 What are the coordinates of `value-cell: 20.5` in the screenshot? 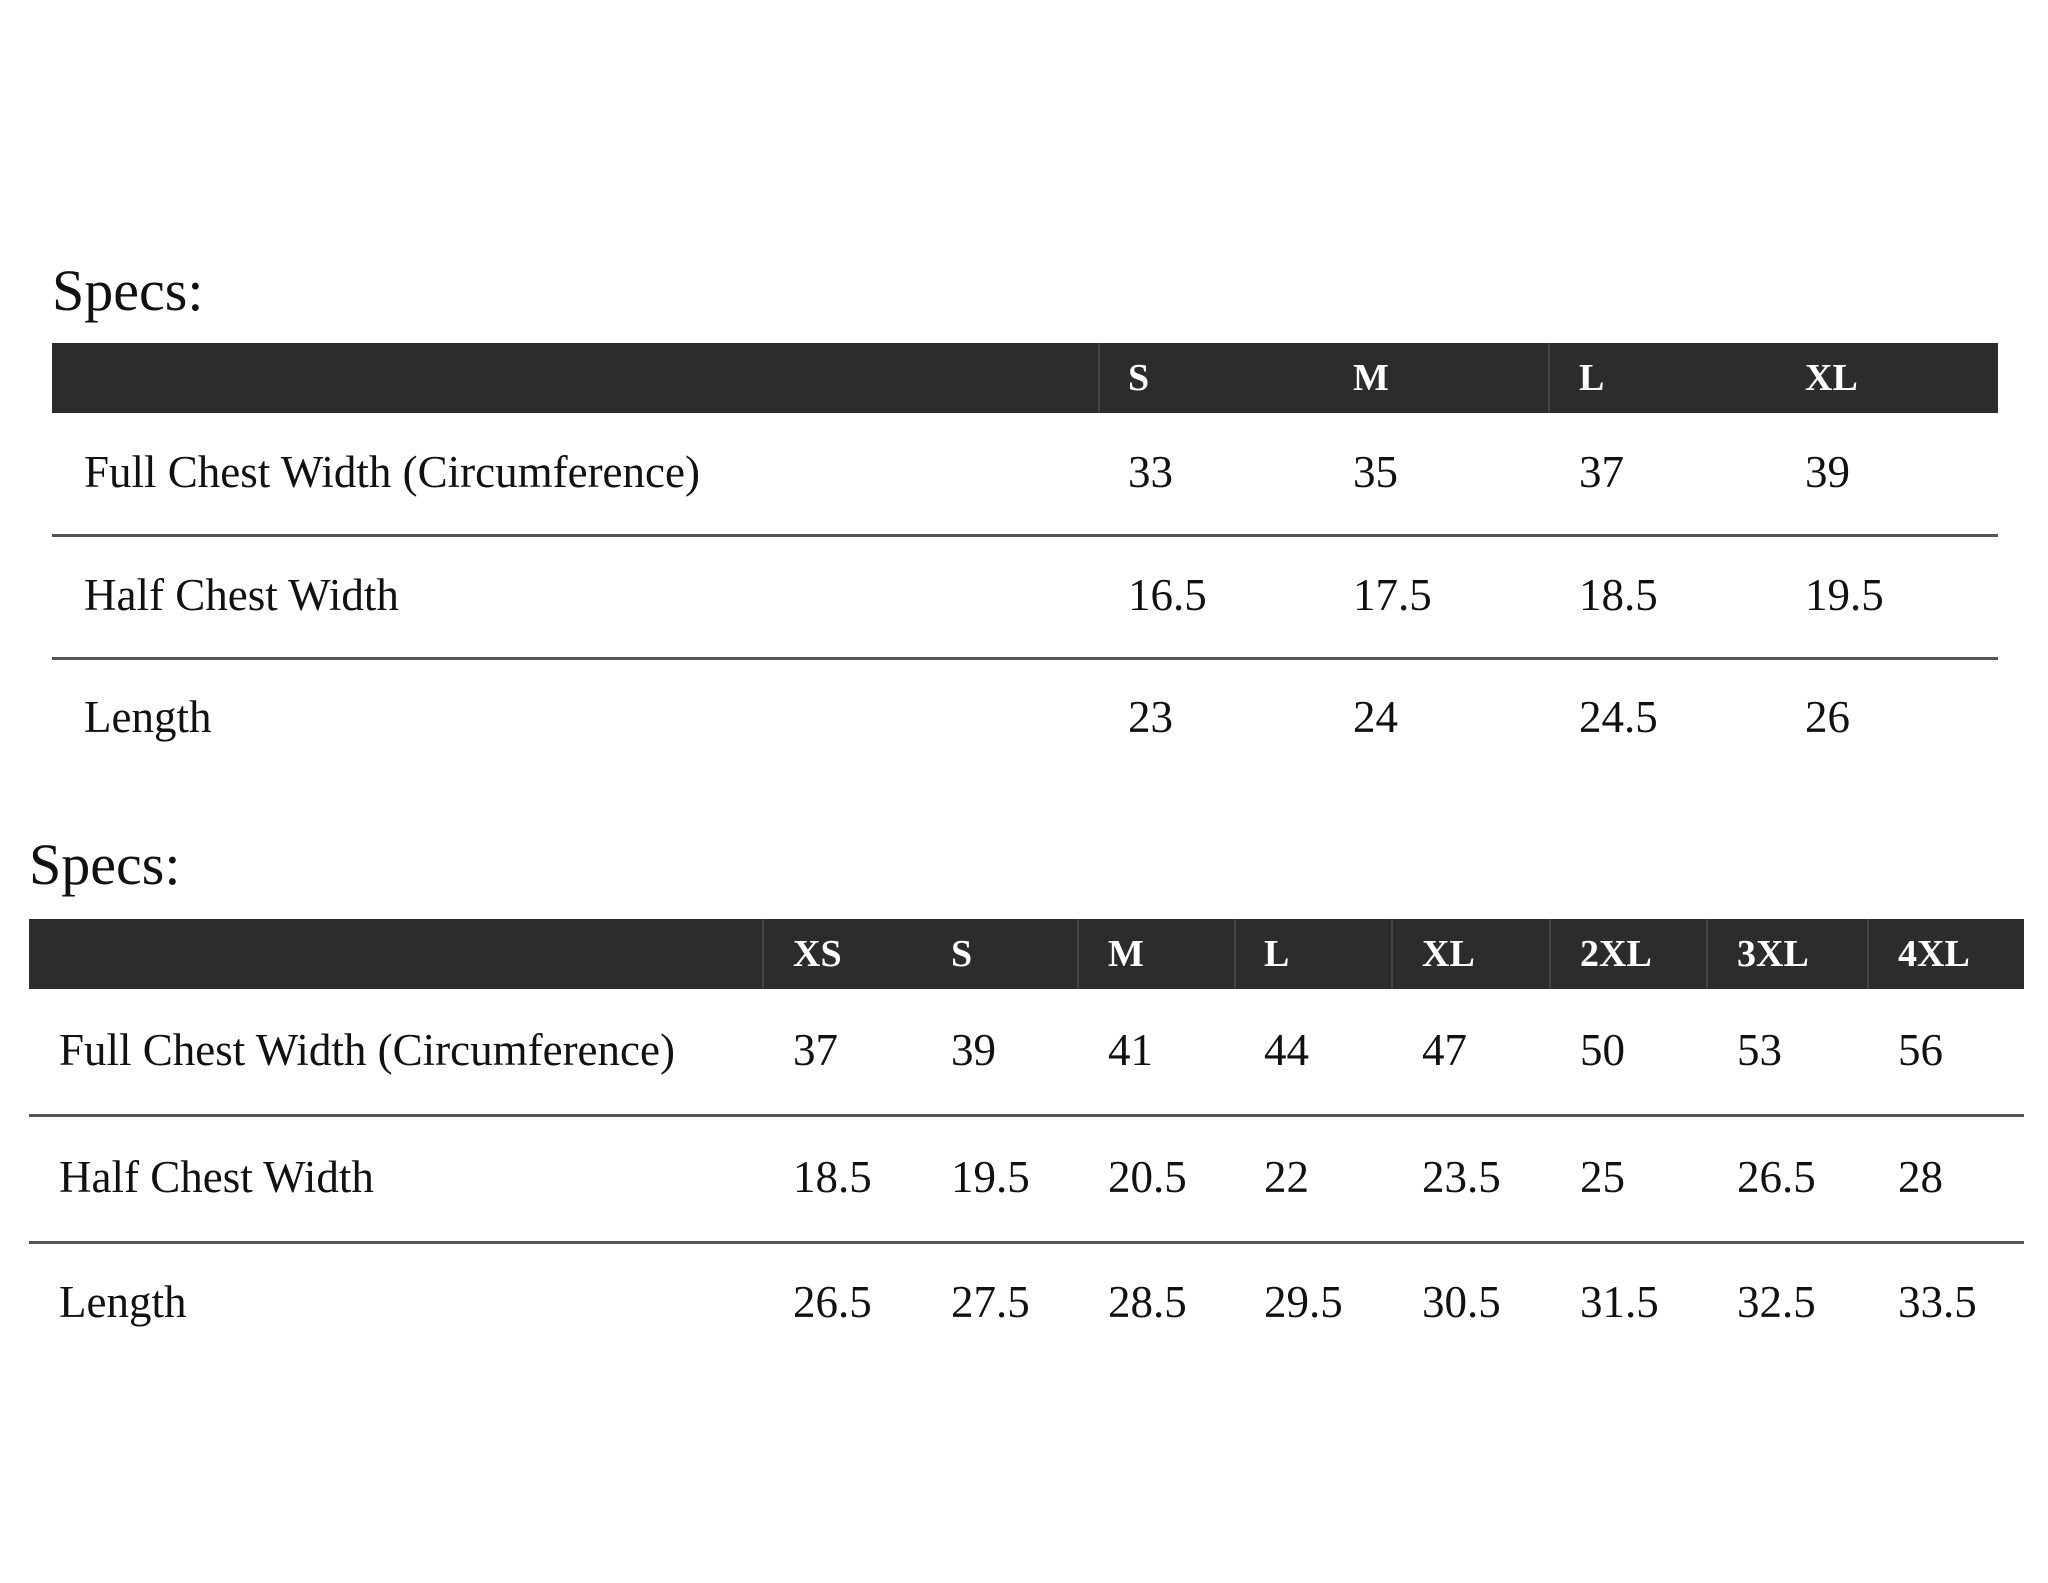 It's located at (1147, 1177).